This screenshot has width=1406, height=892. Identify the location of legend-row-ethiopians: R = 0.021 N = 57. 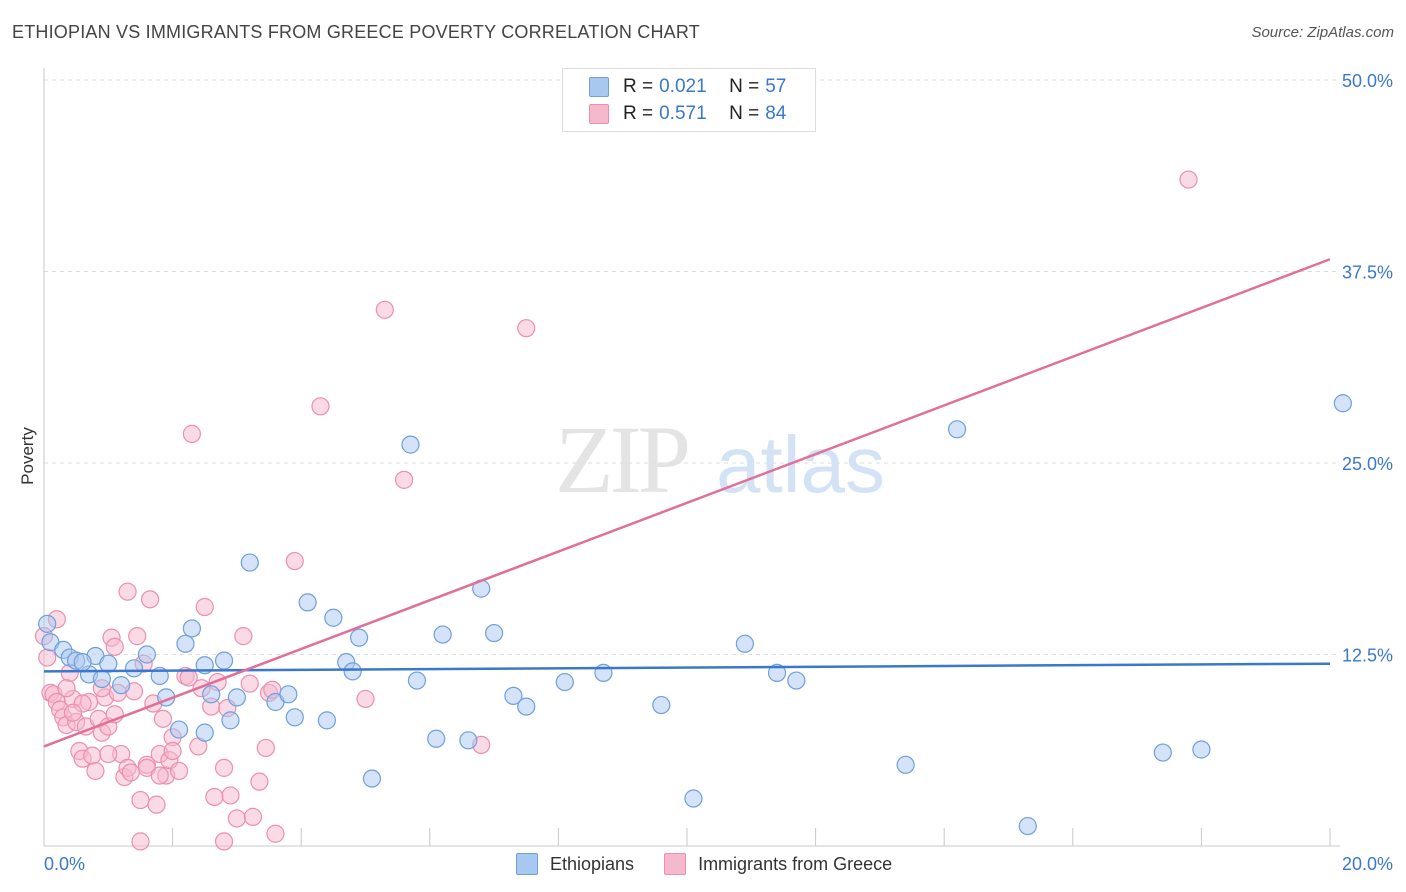
(687, 87).